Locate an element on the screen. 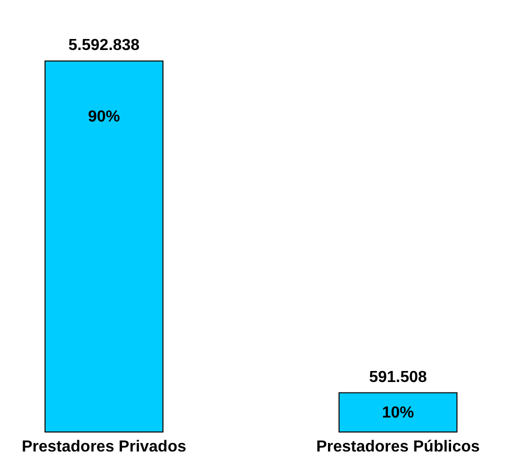 This screenshot has height=462, width=517. data-label: 5.592.838 is located at coordinates (104, 45).